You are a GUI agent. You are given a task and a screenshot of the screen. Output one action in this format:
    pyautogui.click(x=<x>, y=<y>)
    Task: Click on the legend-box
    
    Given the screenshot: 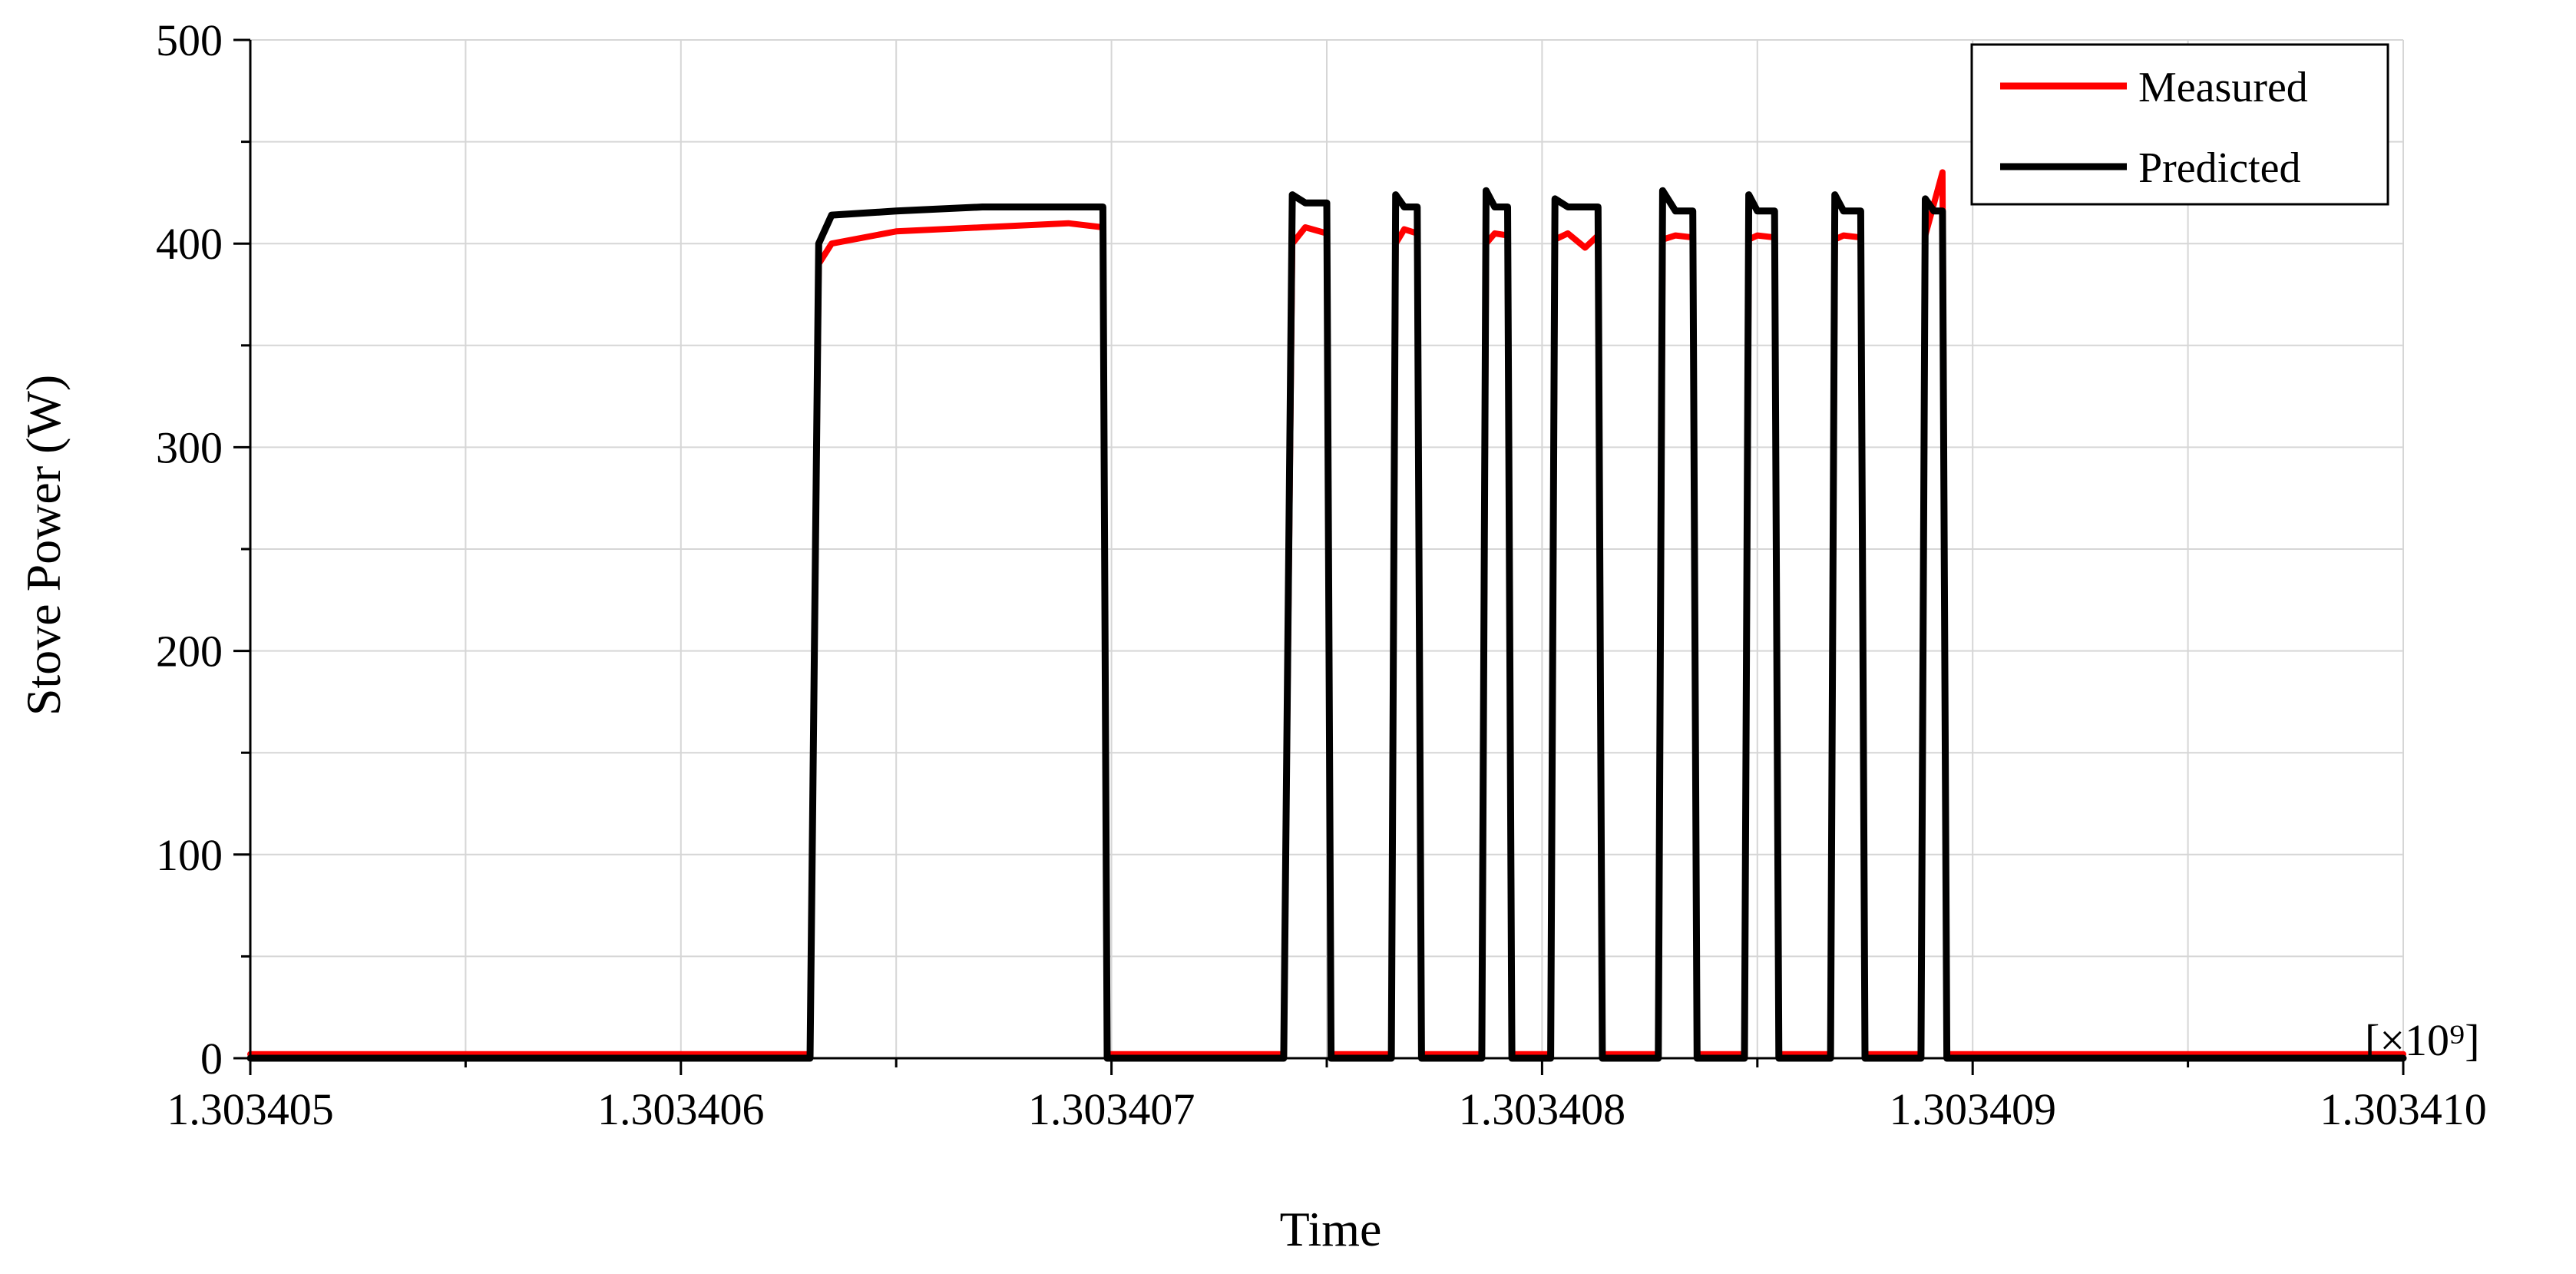 What is the action you would take?
    pyautogui.click(x=2179, y=124)
    